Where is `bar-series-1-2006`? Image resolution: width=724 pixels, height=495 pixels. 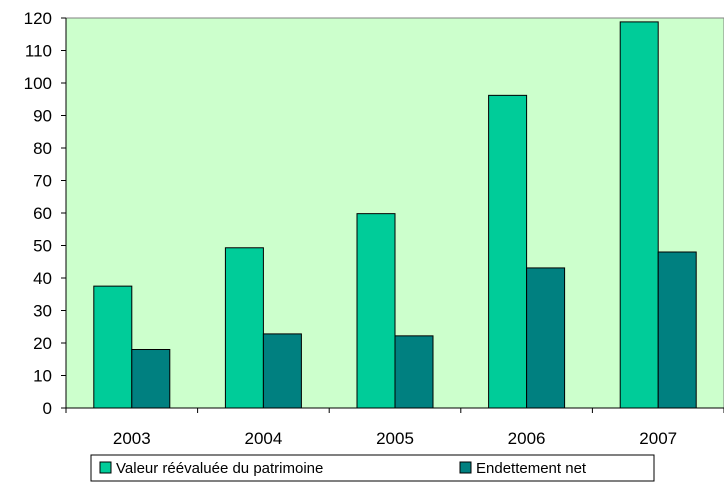
bar-series-1-2006 is located at coordinates (546, 338).